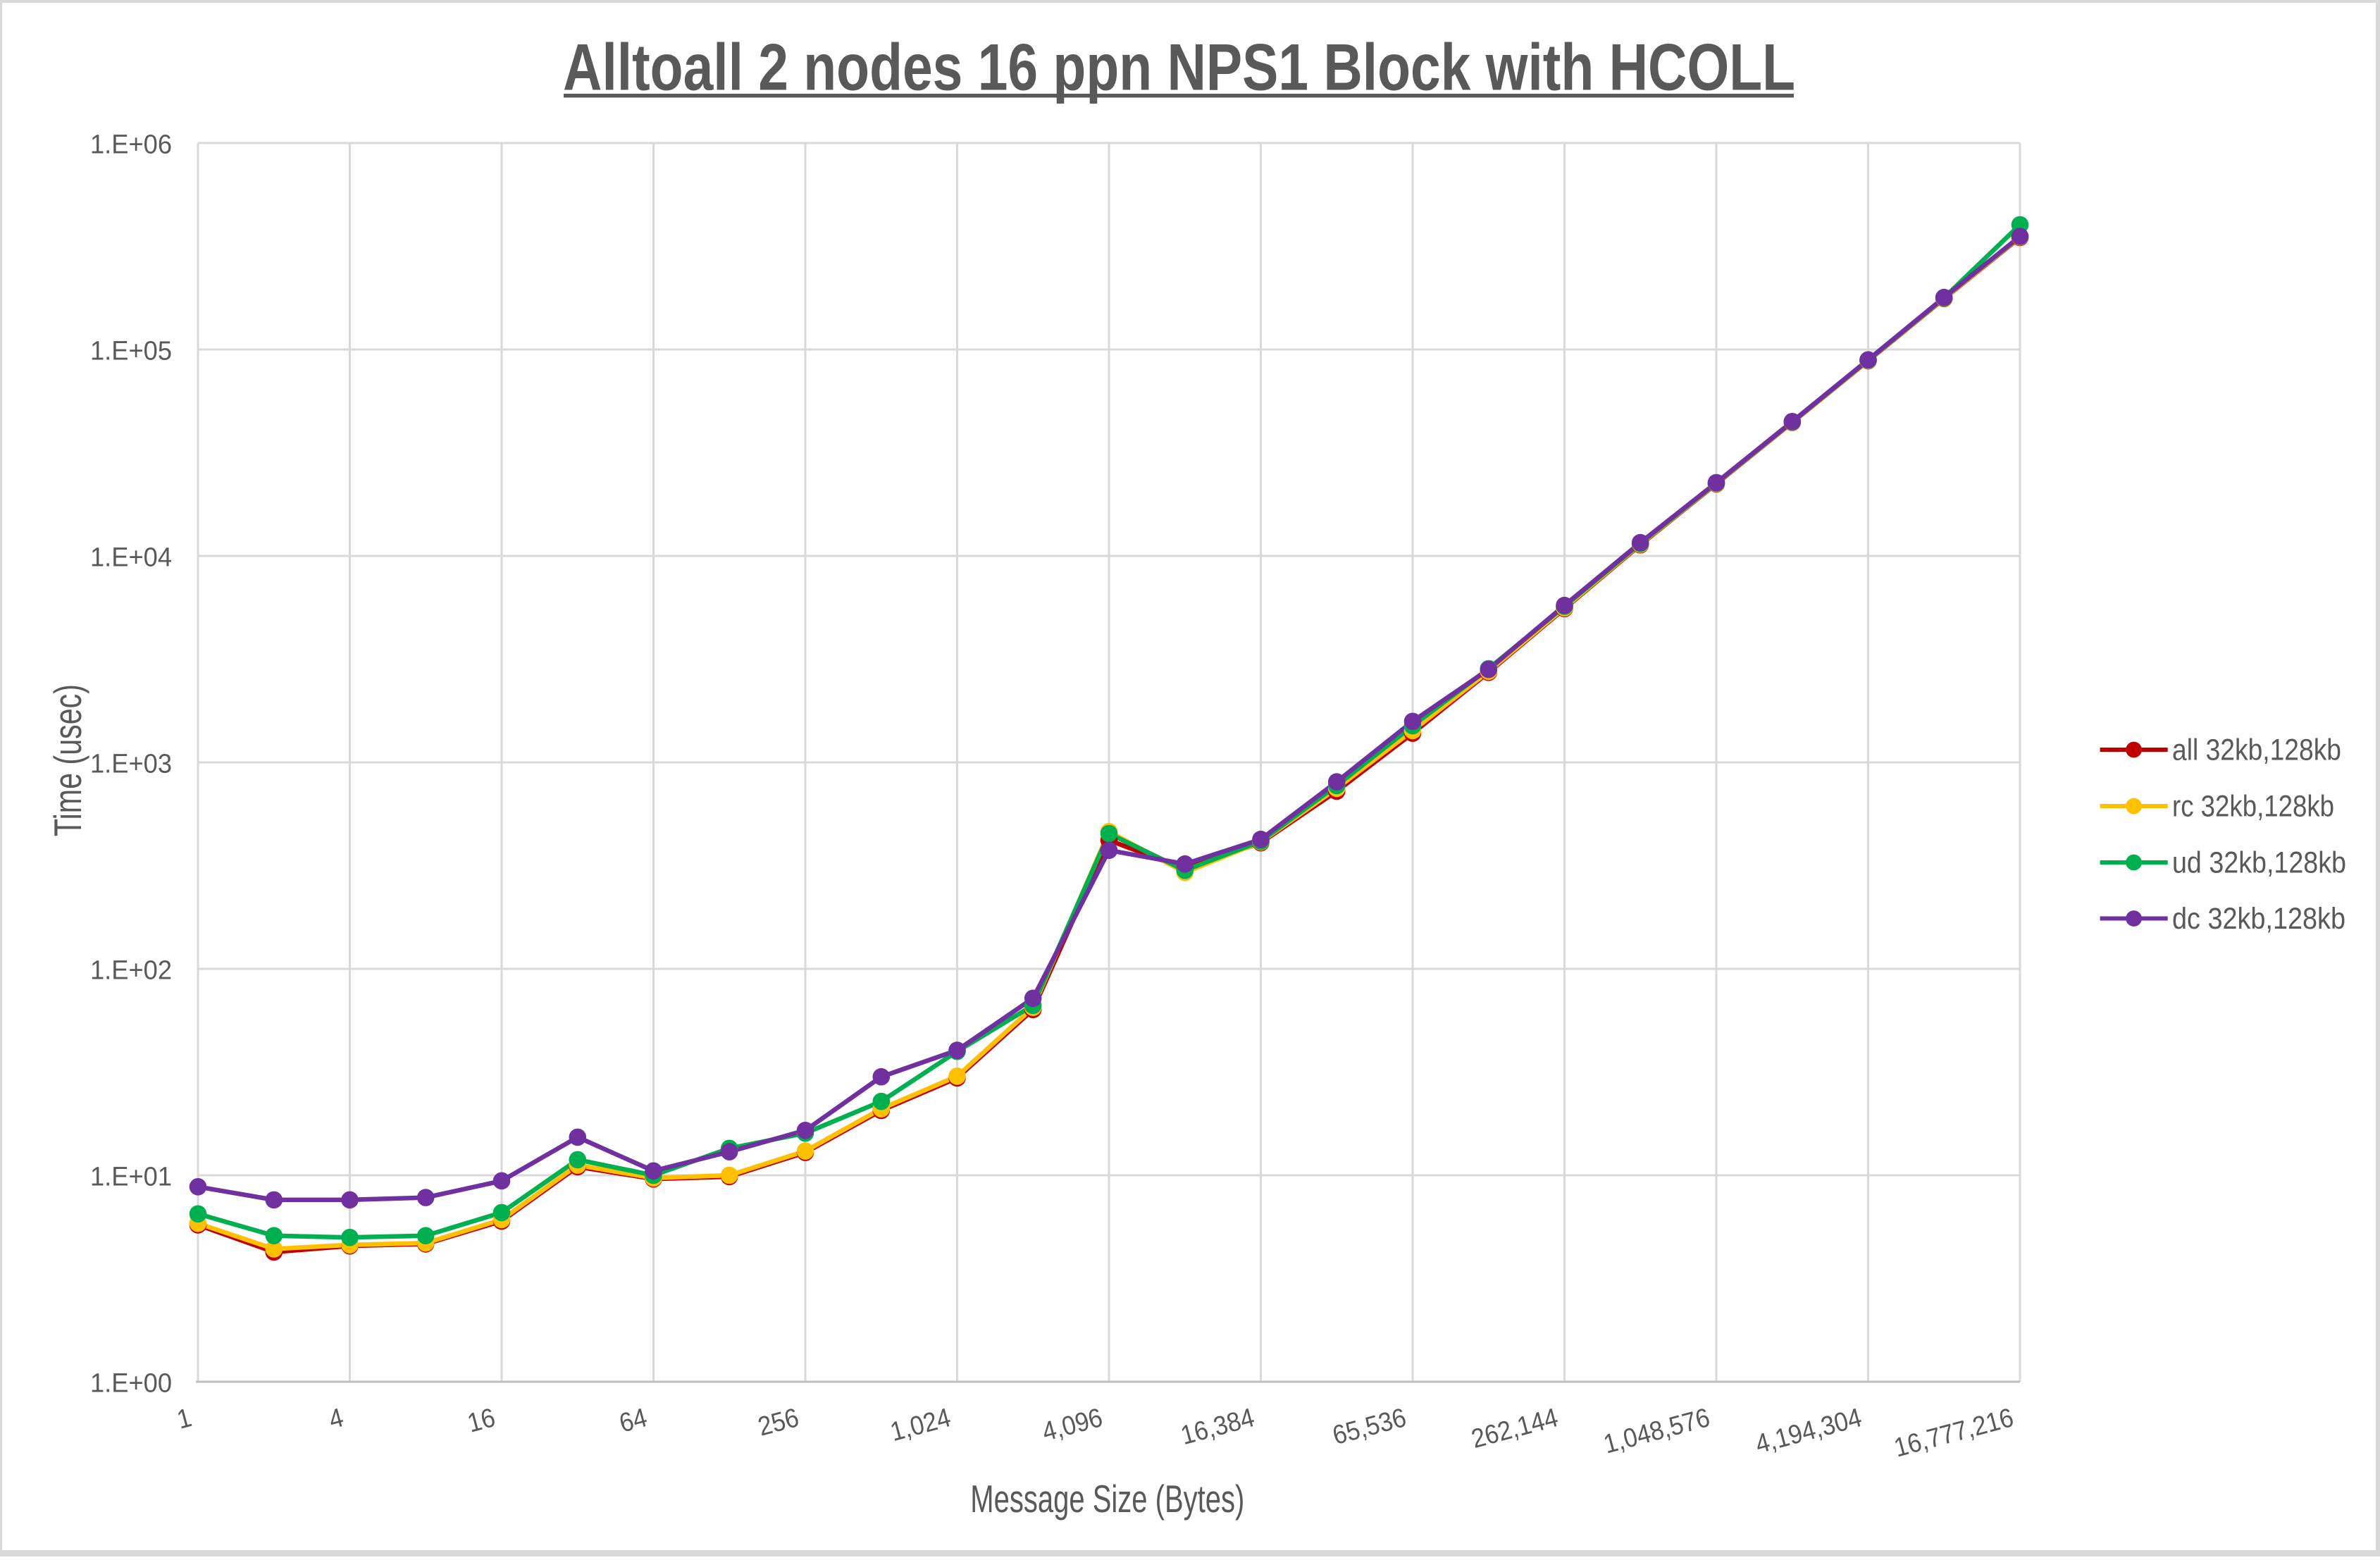 Image resolution: width=2380 pixels, height=1560 pixels. Describe the element at coordinates (67, 760) in the screenshot. I see `svg-text: Time (usec)` at that location.